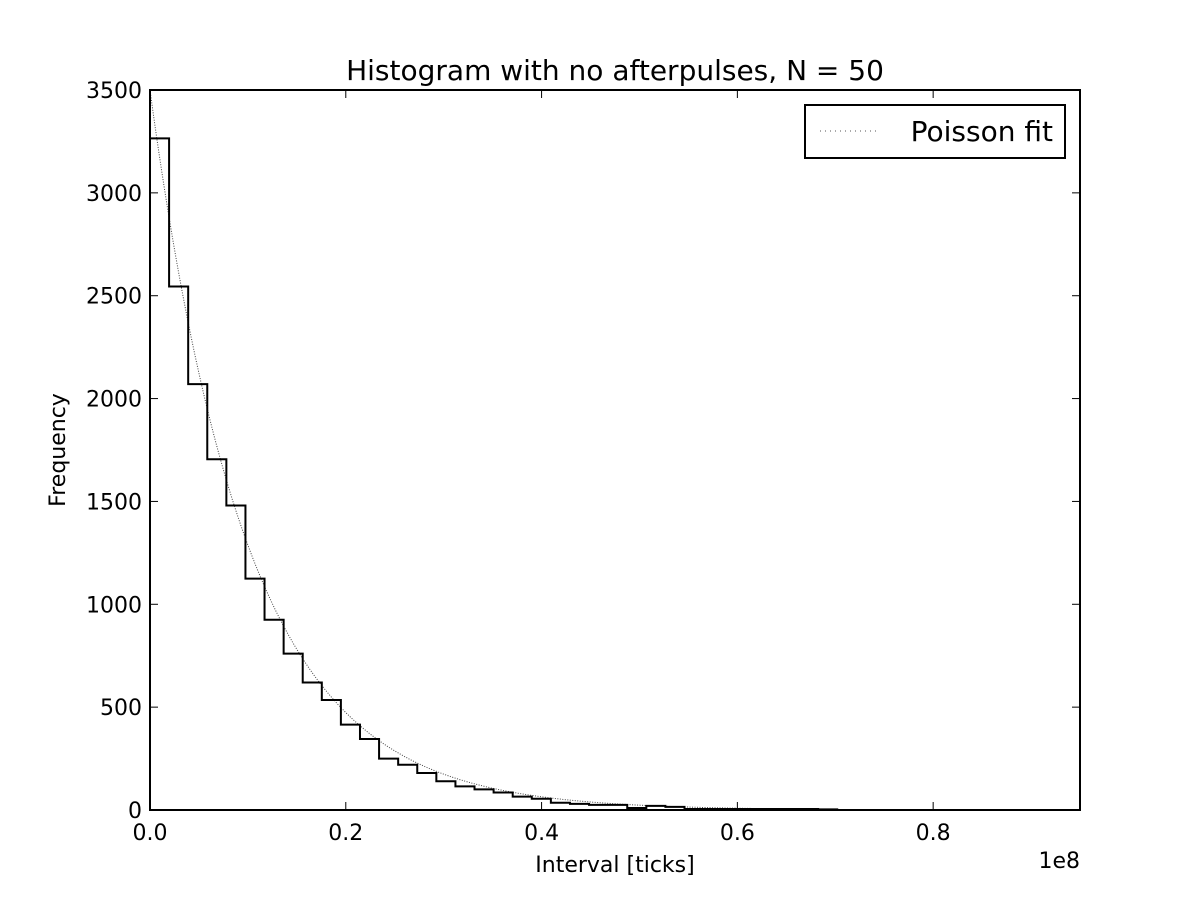  I want to click on x-tick-label: 0.8, so click(933, 833).